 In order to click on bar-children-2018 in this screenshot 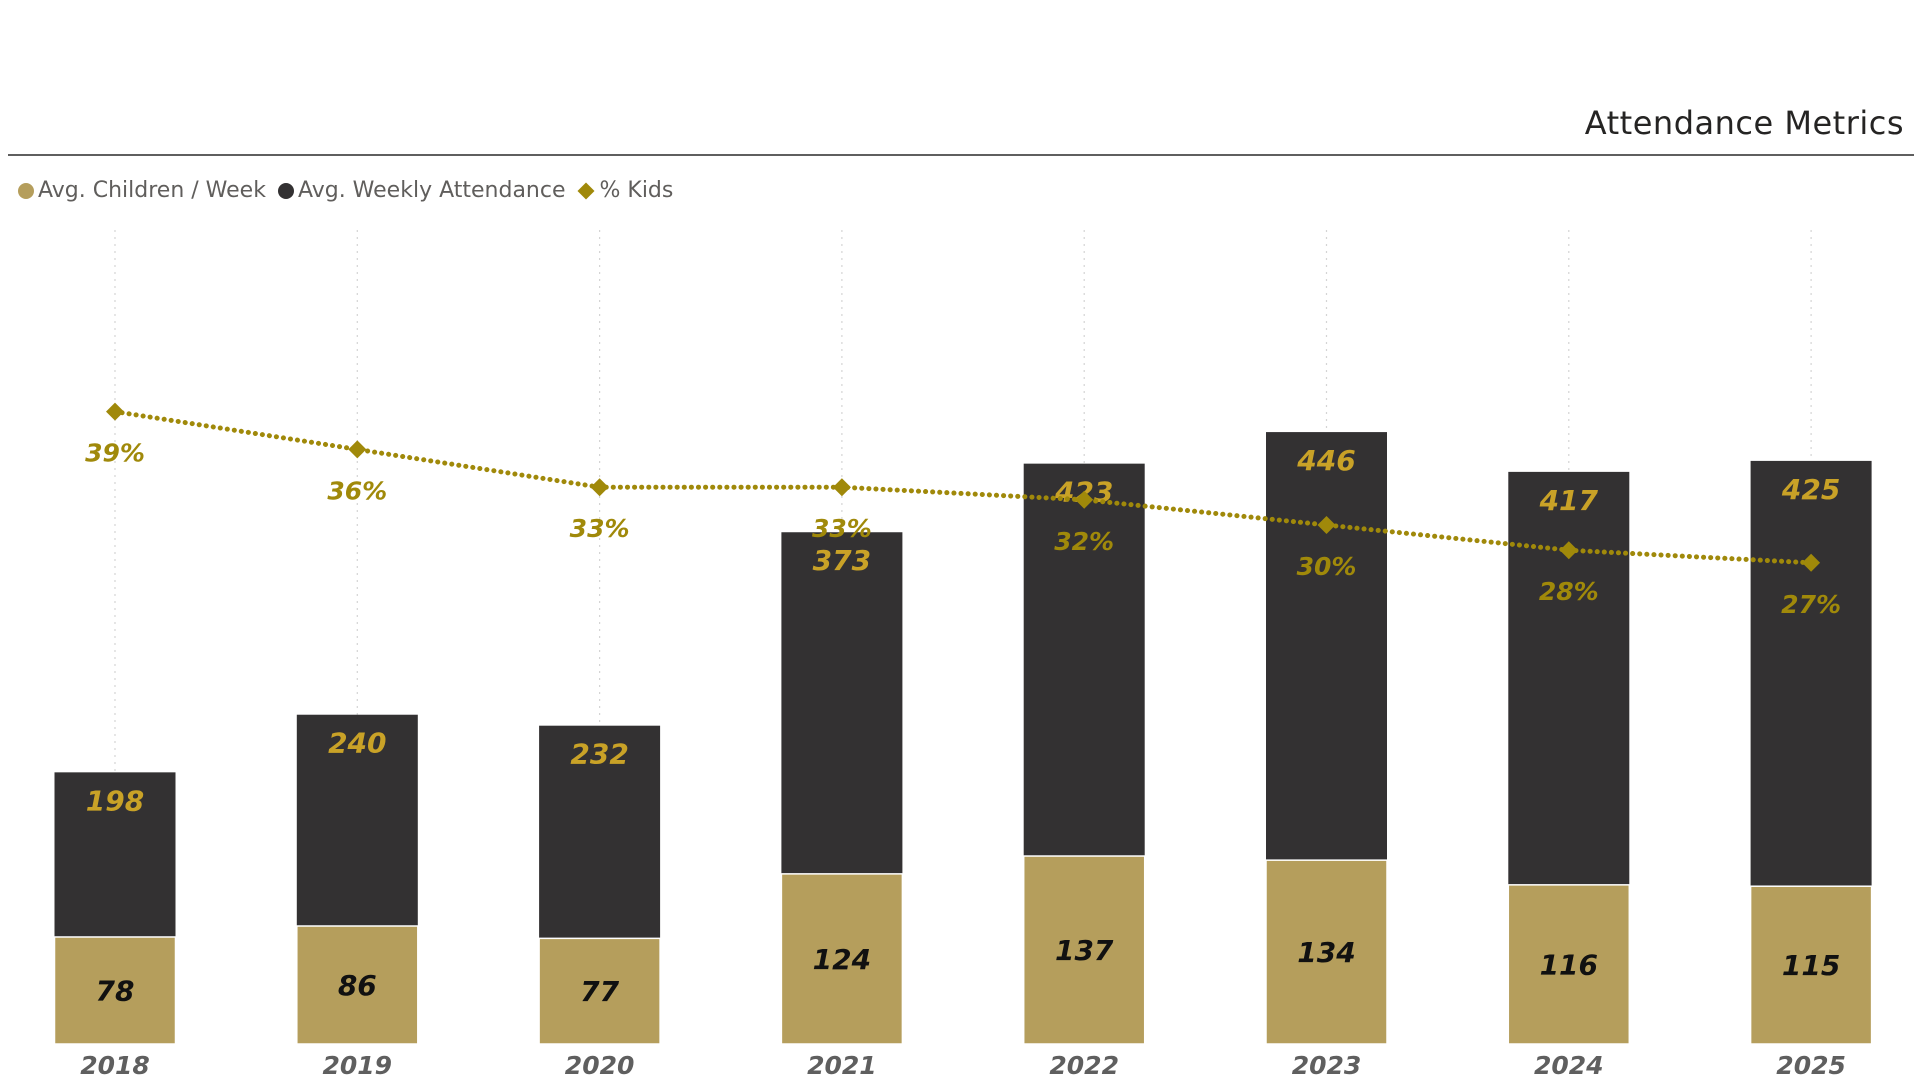, I will do `click(115, 990)`.